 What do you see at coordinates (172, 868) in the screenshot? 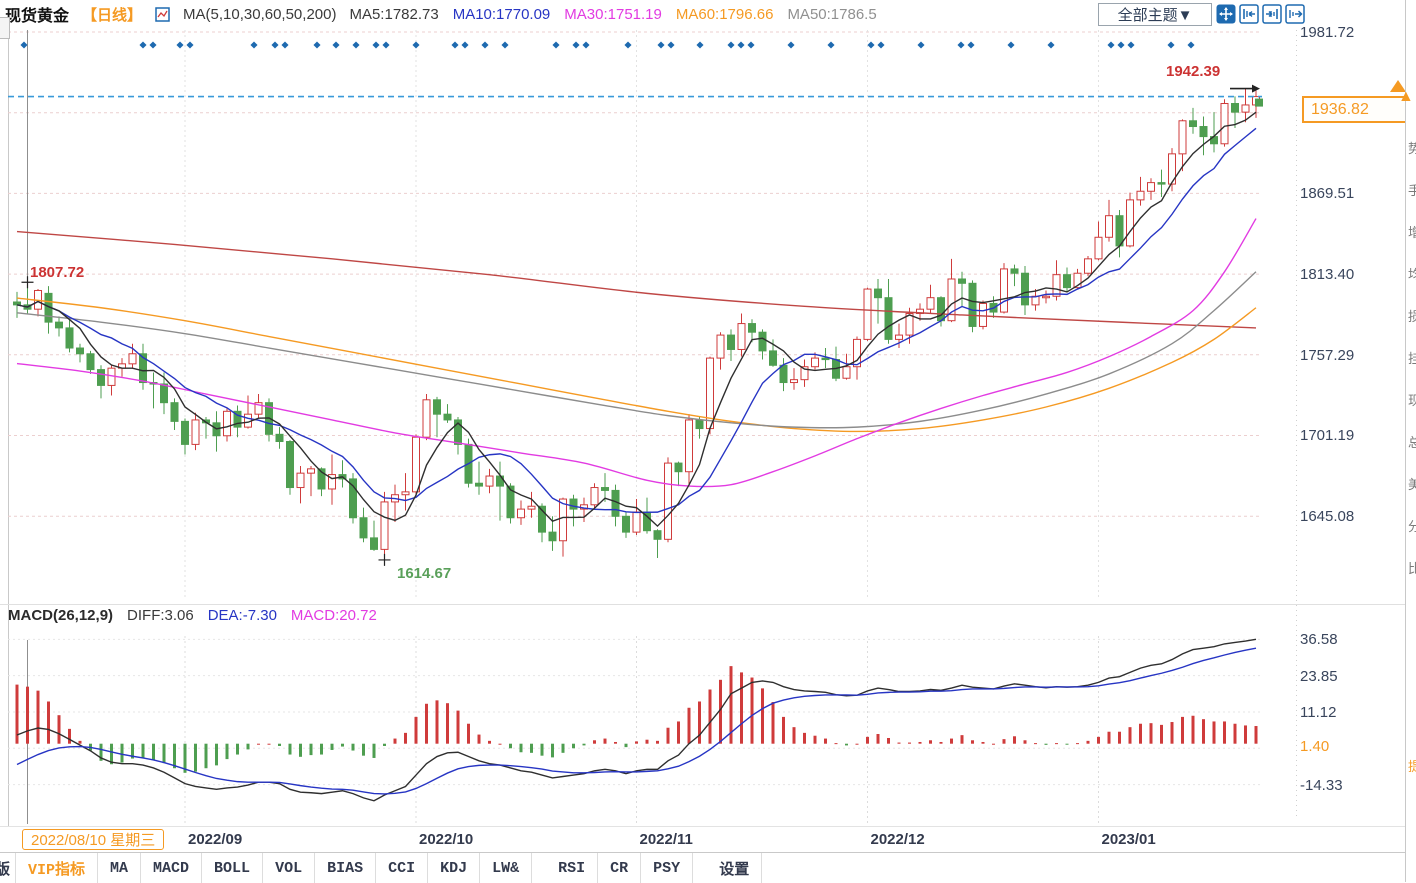
I see `tab-macd: MACD` at bounding box center [172, 868].